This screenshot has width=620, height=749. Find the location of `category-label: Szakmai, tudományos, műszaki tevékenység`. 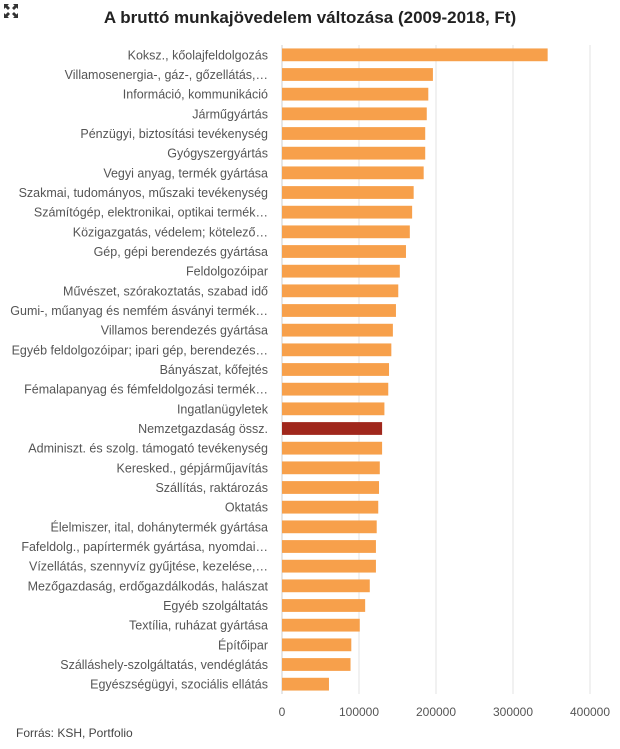

category-label: Szakmai, tudományos, műszaki tevékenység is located at coordinates (143, 193).